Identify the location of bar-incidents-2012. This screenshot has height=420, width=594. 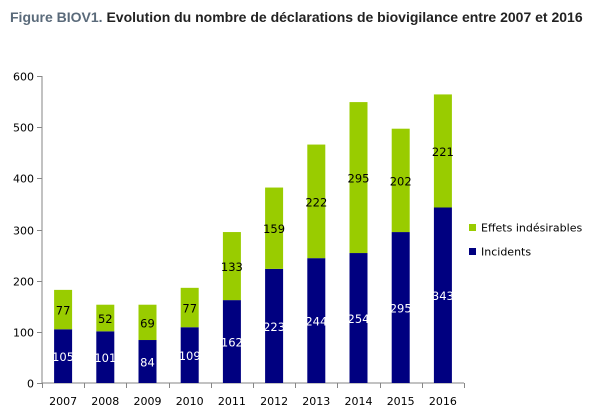
(274, 325).